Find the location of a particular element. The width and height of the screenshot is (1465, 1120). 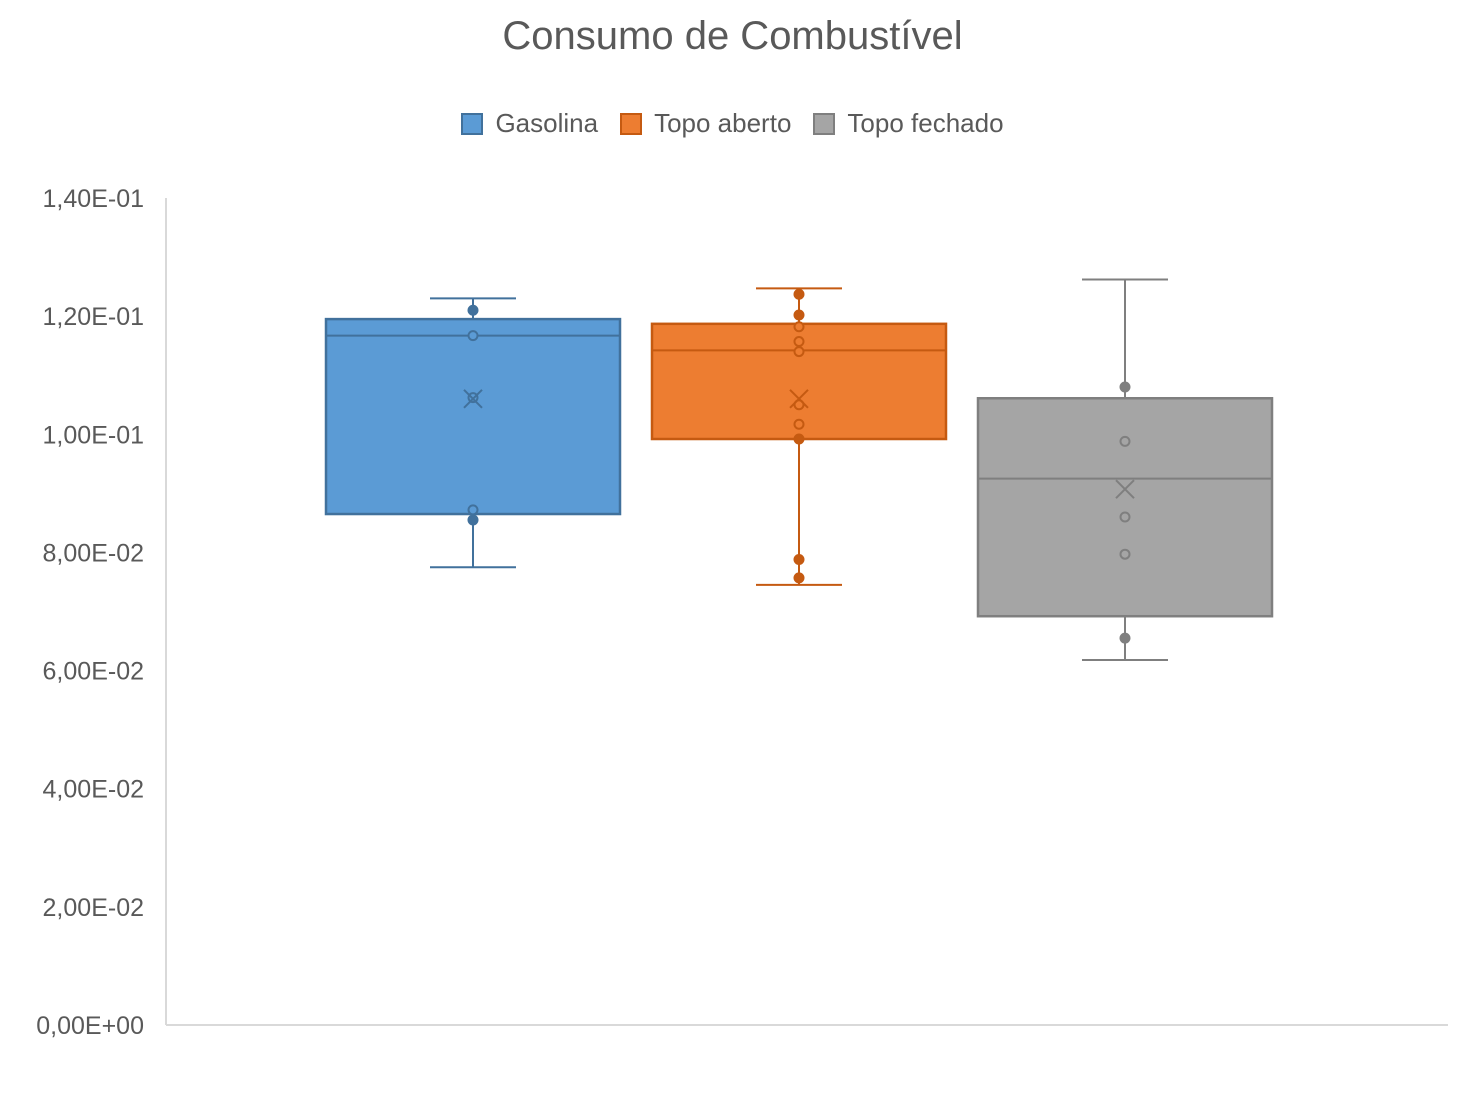

box-gasolina is located at coordinates (473, 416).